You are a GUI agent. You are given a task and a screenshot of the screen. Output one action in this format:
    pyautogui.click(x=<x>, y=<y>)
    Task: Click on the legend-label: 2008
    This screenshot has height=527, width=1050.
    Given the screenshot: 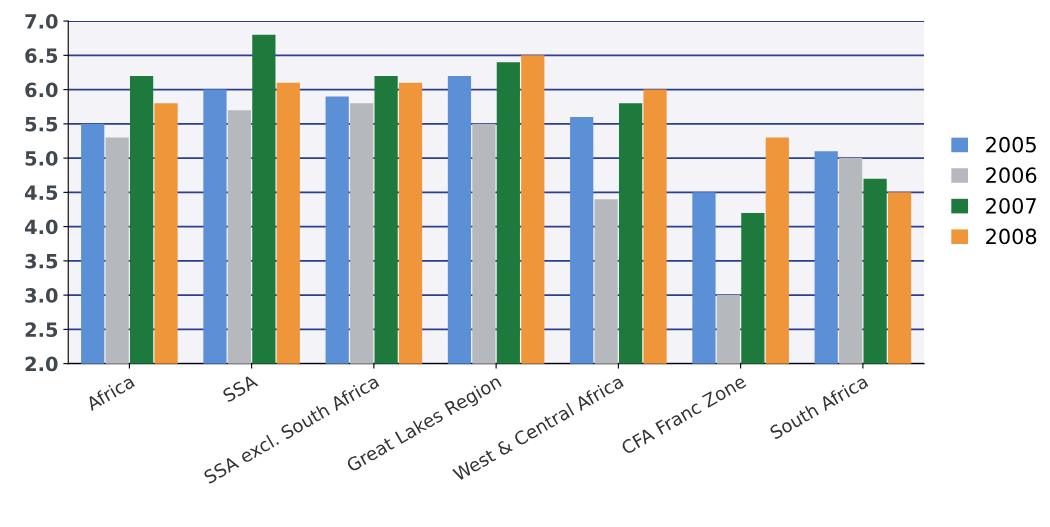 What is the action you would take?
    pyautogui.click(x=1011, y=236)
    